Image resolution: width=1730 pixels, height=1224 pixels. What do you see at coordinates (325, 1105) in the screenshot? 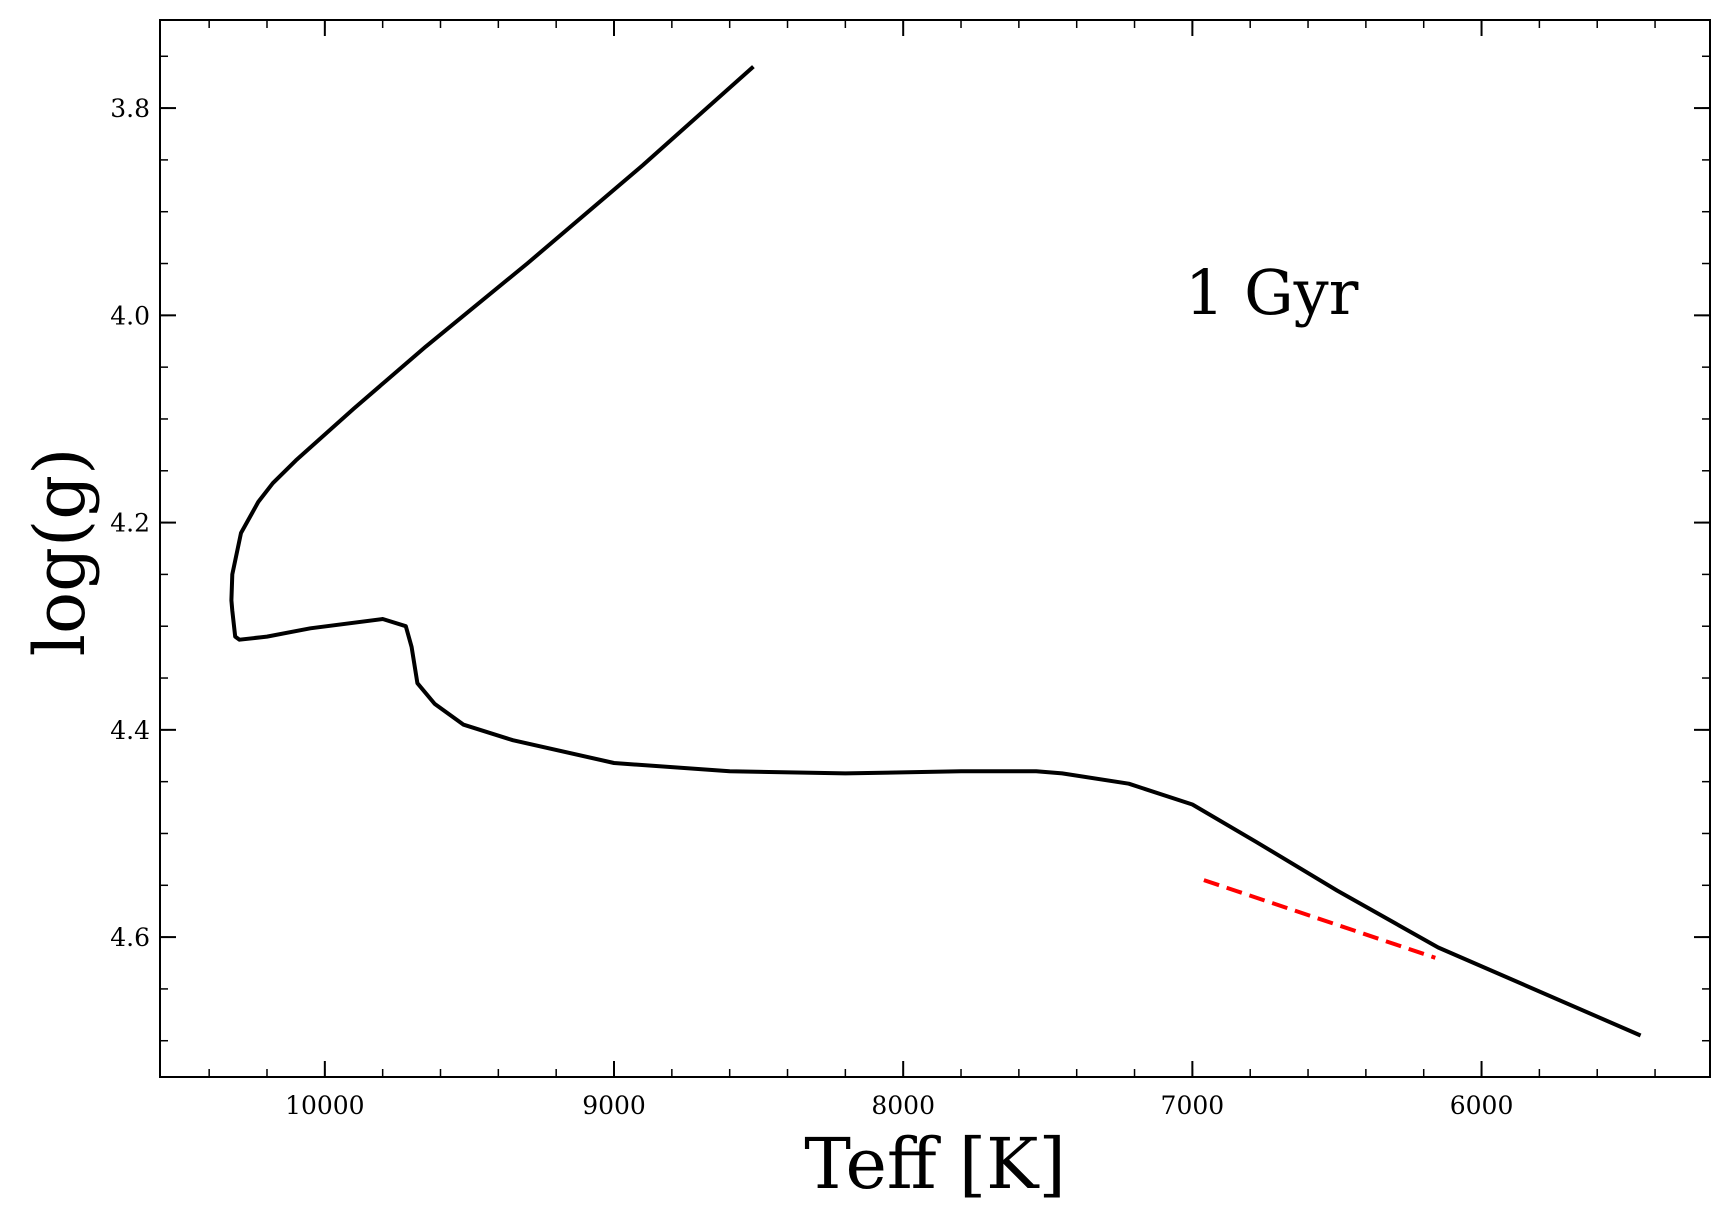
I see `x-tick-label: 10000` at bounding box center [325, 1105].